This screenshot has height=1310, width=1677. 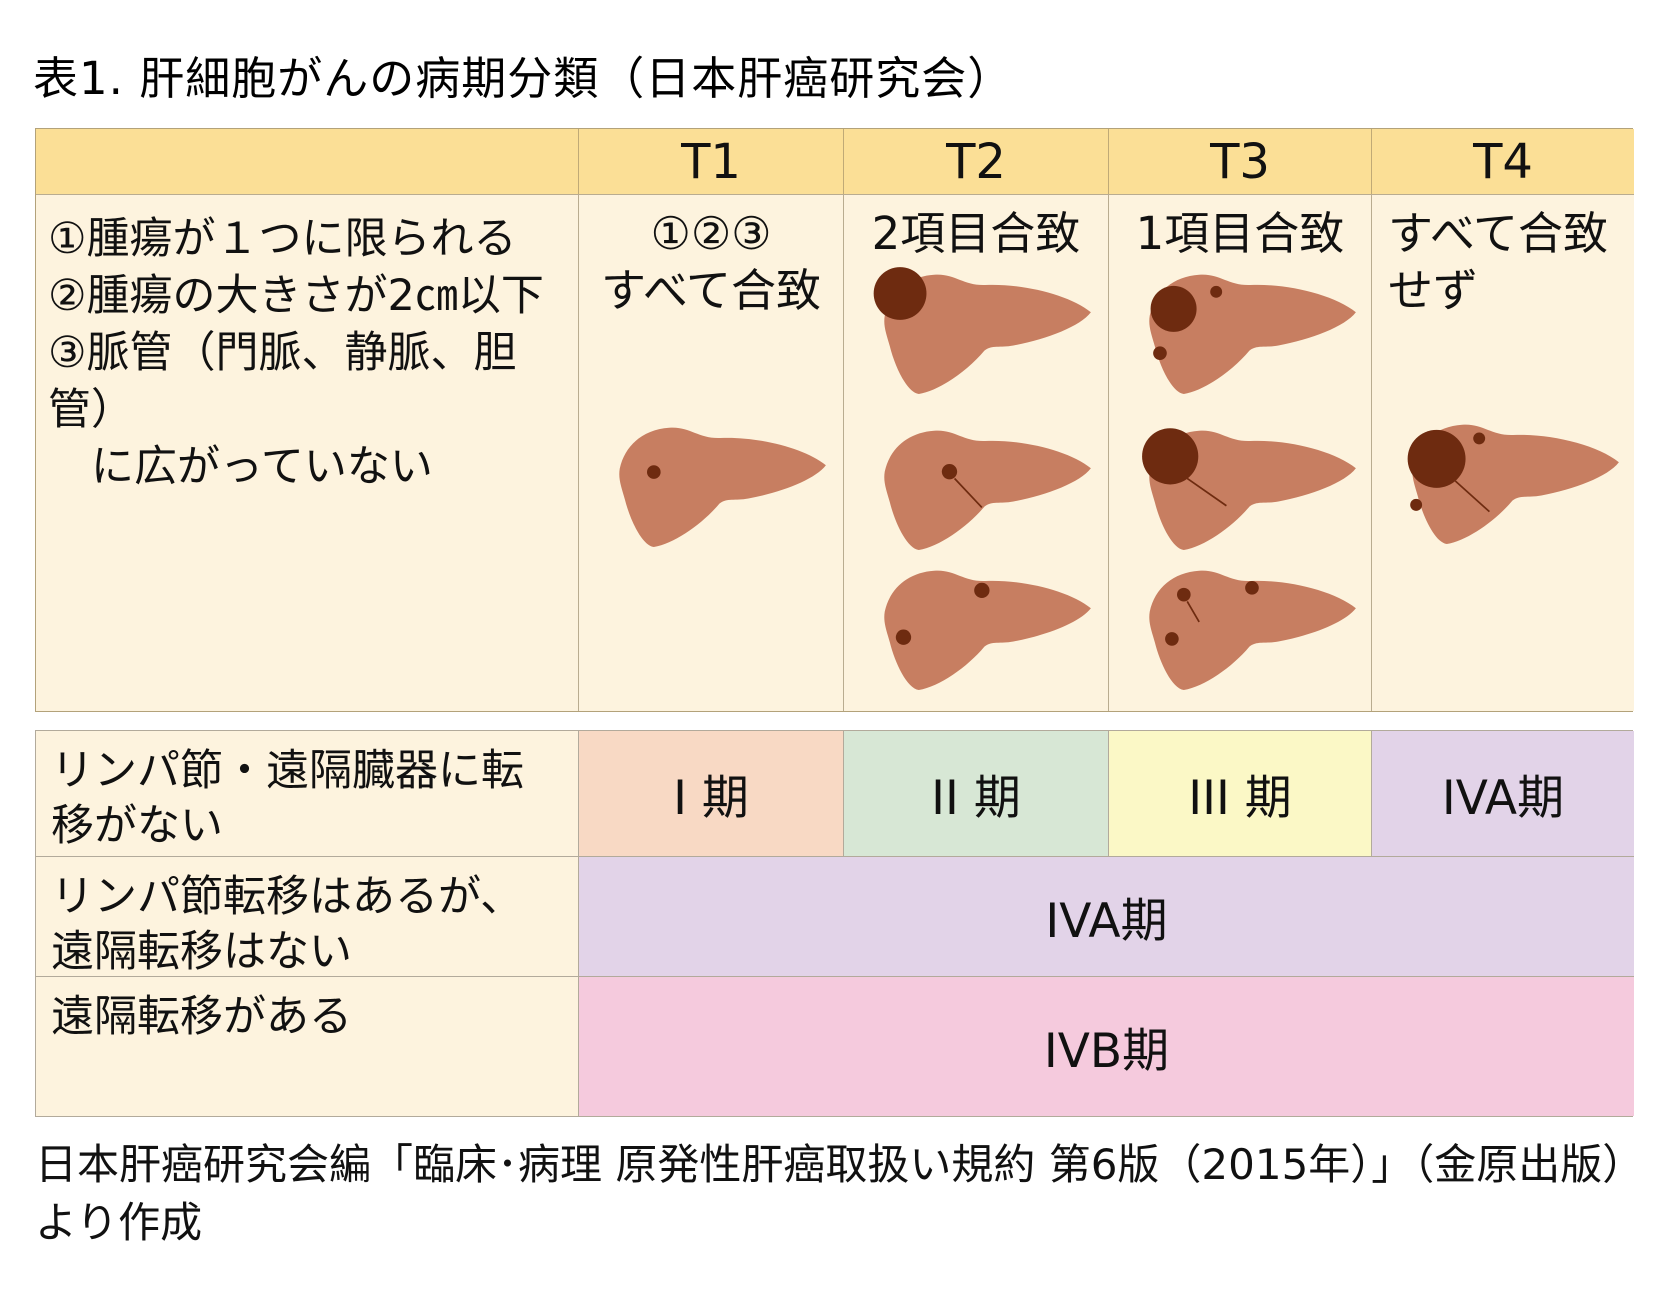 I want to click on stage-row1-label-line-1: リンパ節・遠隔臓器に転, so click(x=287, y=771).